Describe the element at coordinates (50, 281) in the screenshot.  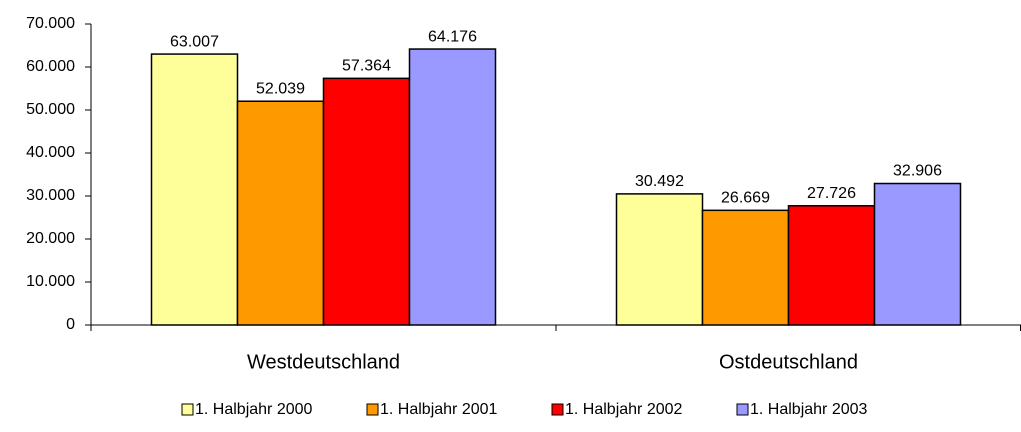
I see `y-tick-label: 10.000` at that location.